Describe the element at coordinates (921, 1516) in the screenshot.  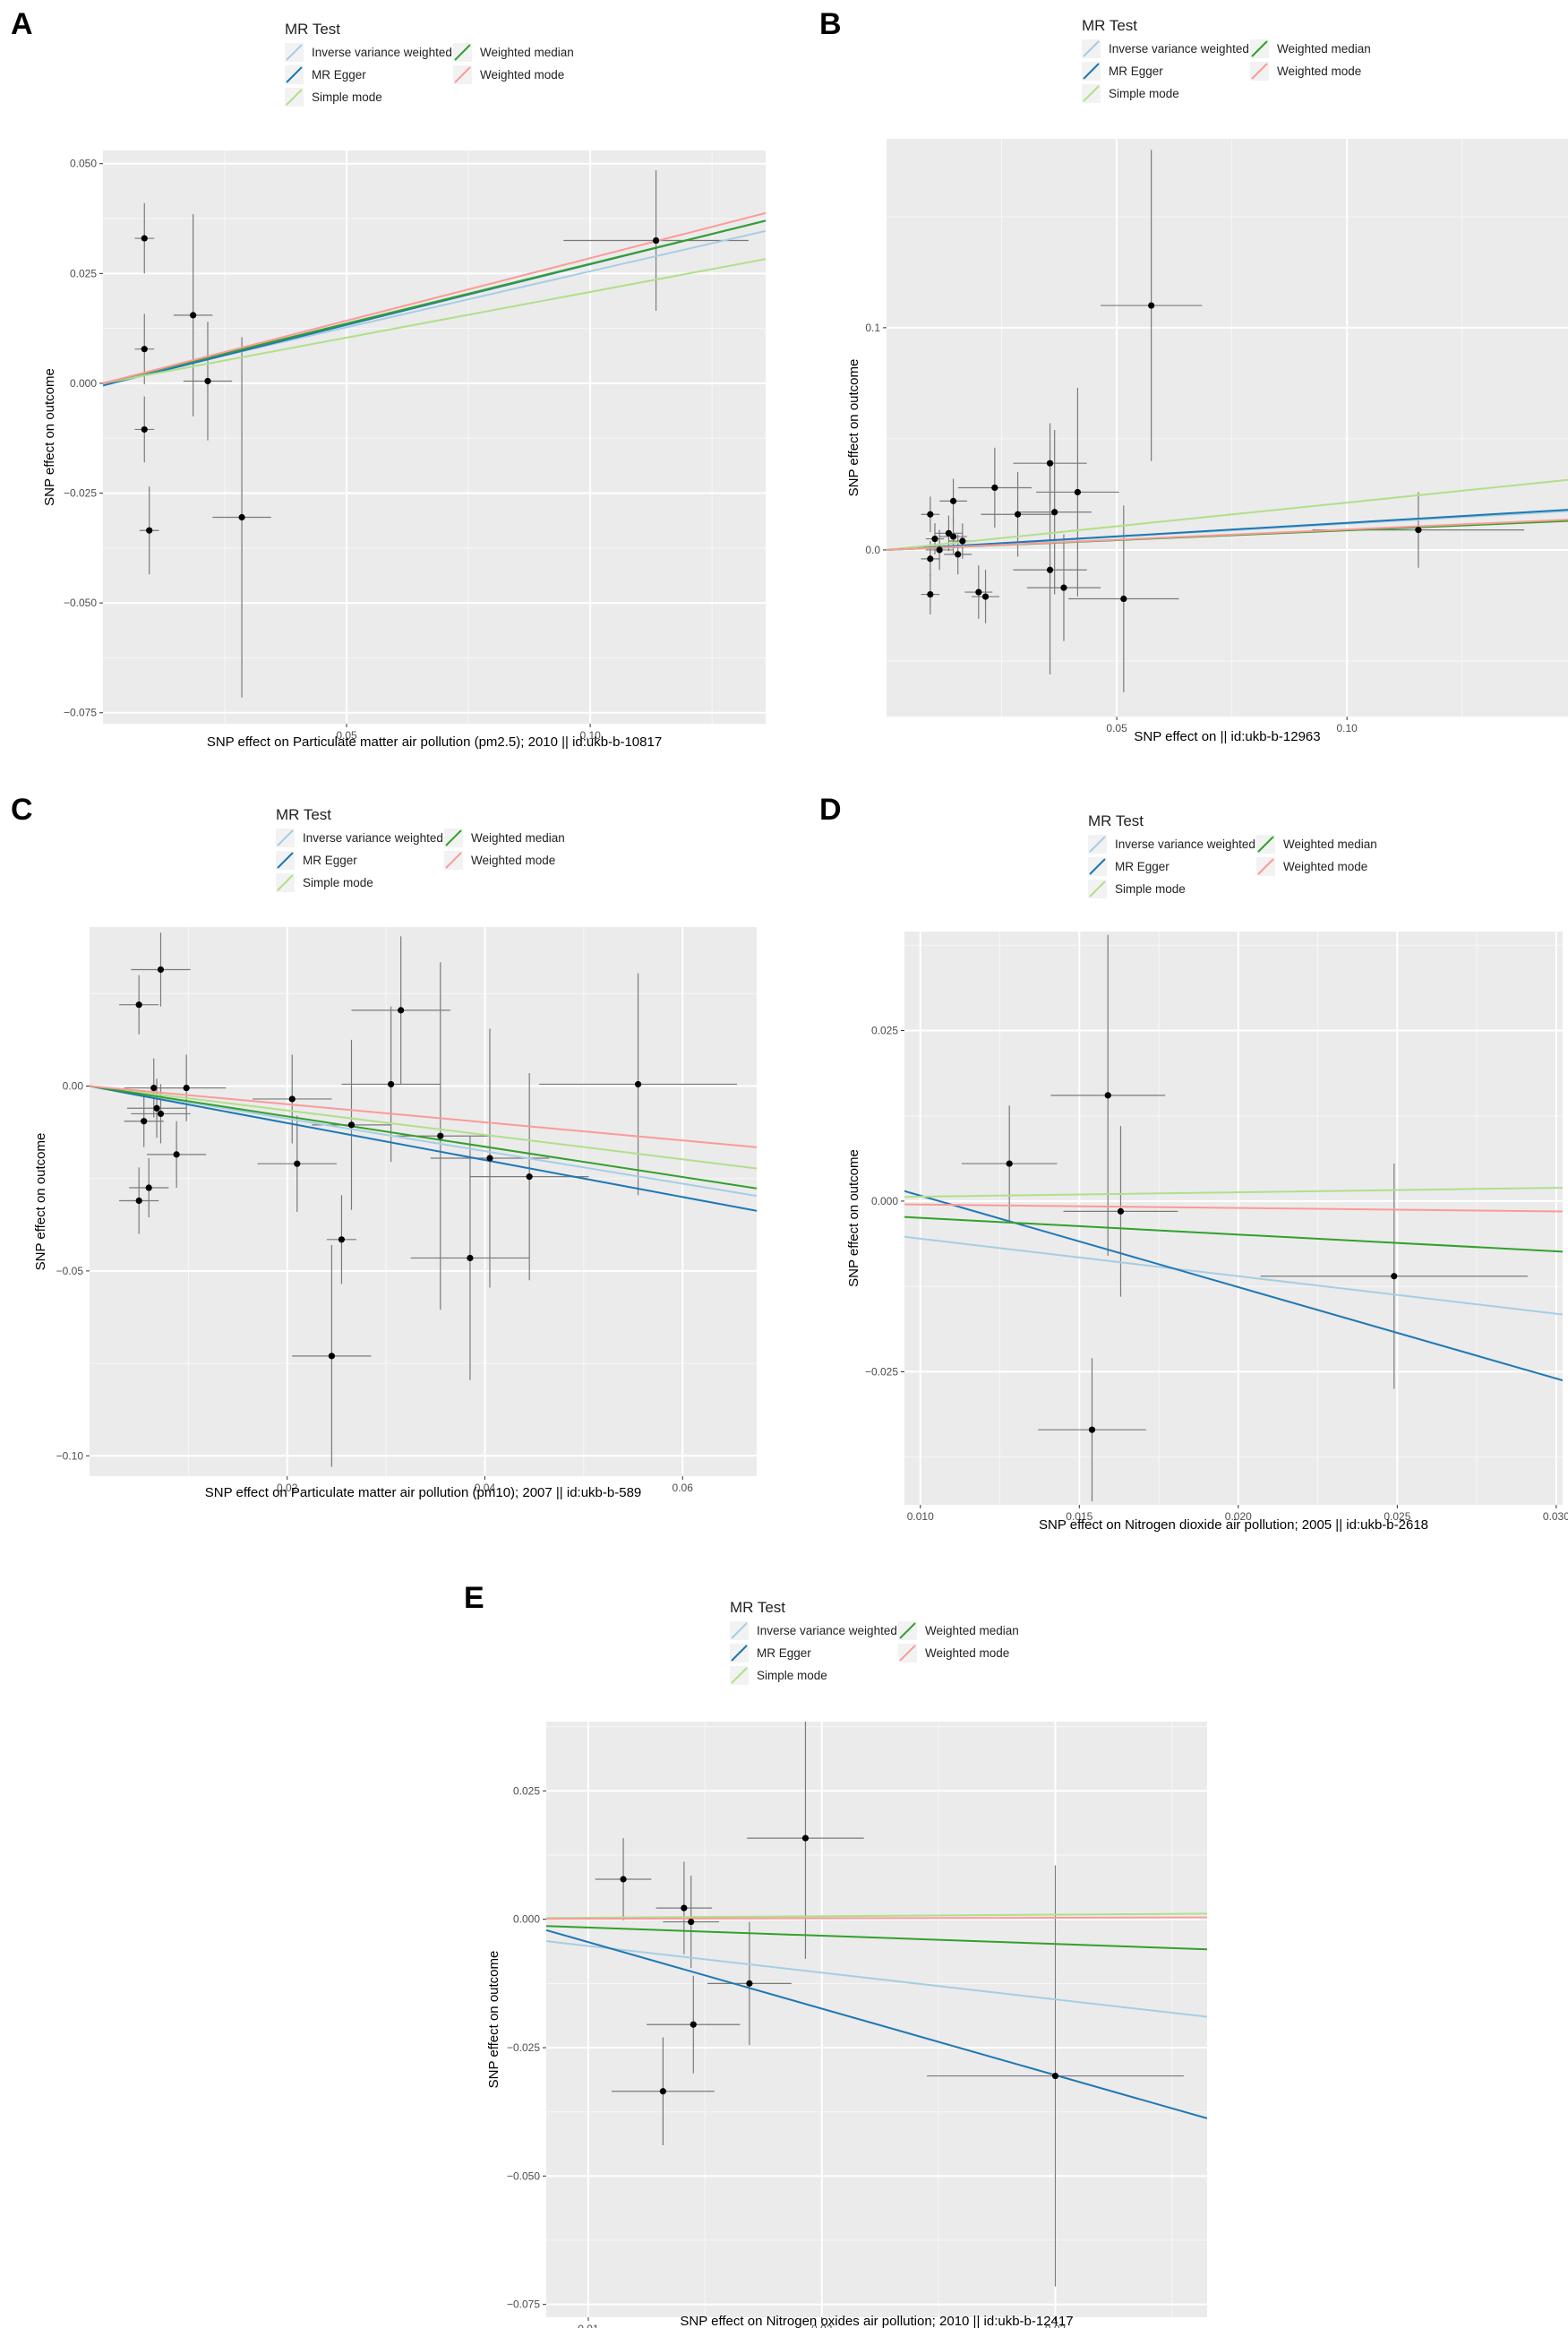
I see `x-tick-label: 0.010` at that location.